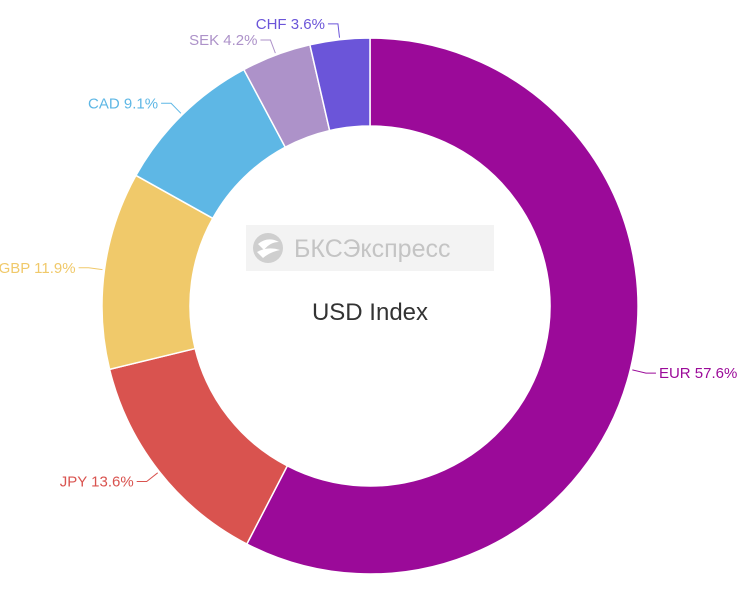  I want to click on slice-label-eur: EUR 57.6%, so click(698, 373).